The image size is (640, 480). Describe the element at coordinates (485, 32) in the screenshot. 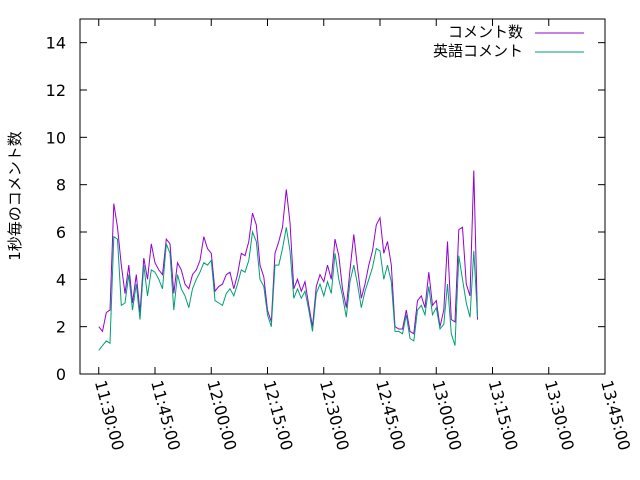

I see `legend-label-0: コメント数` at that location.